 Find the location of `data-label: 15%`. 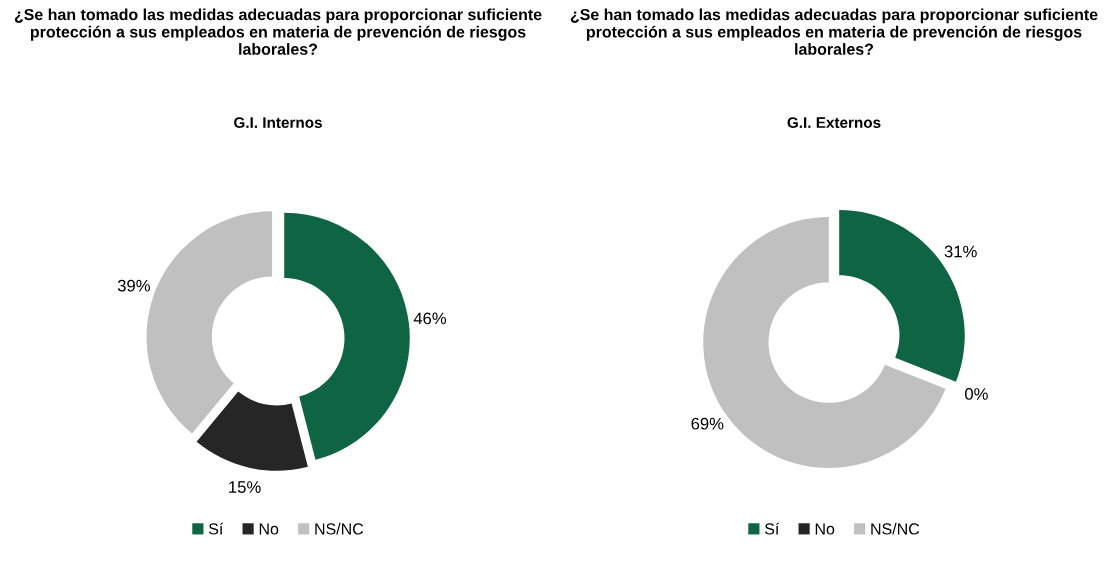

data-label: 15% is located at coordinates (245, 487).